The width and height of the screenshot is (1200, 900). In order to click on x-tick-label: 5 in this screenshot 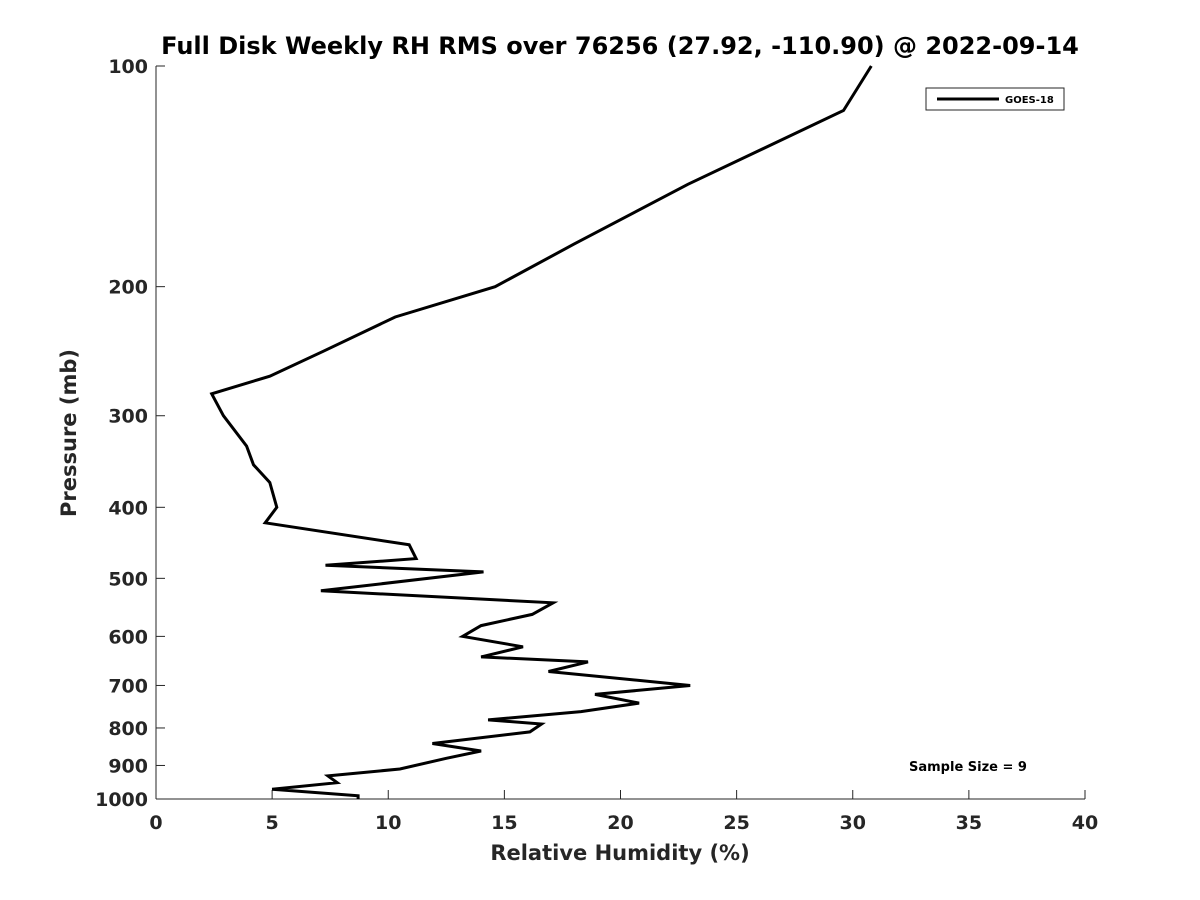, I will do `click(272, 823)`.